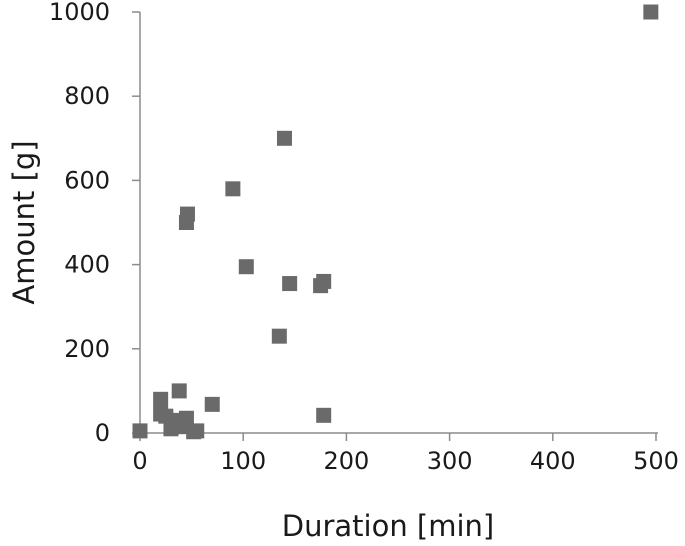  Describe the element at coordinates (346, 461) in the screenshot. I see `x-tick-label: 200` at that location.